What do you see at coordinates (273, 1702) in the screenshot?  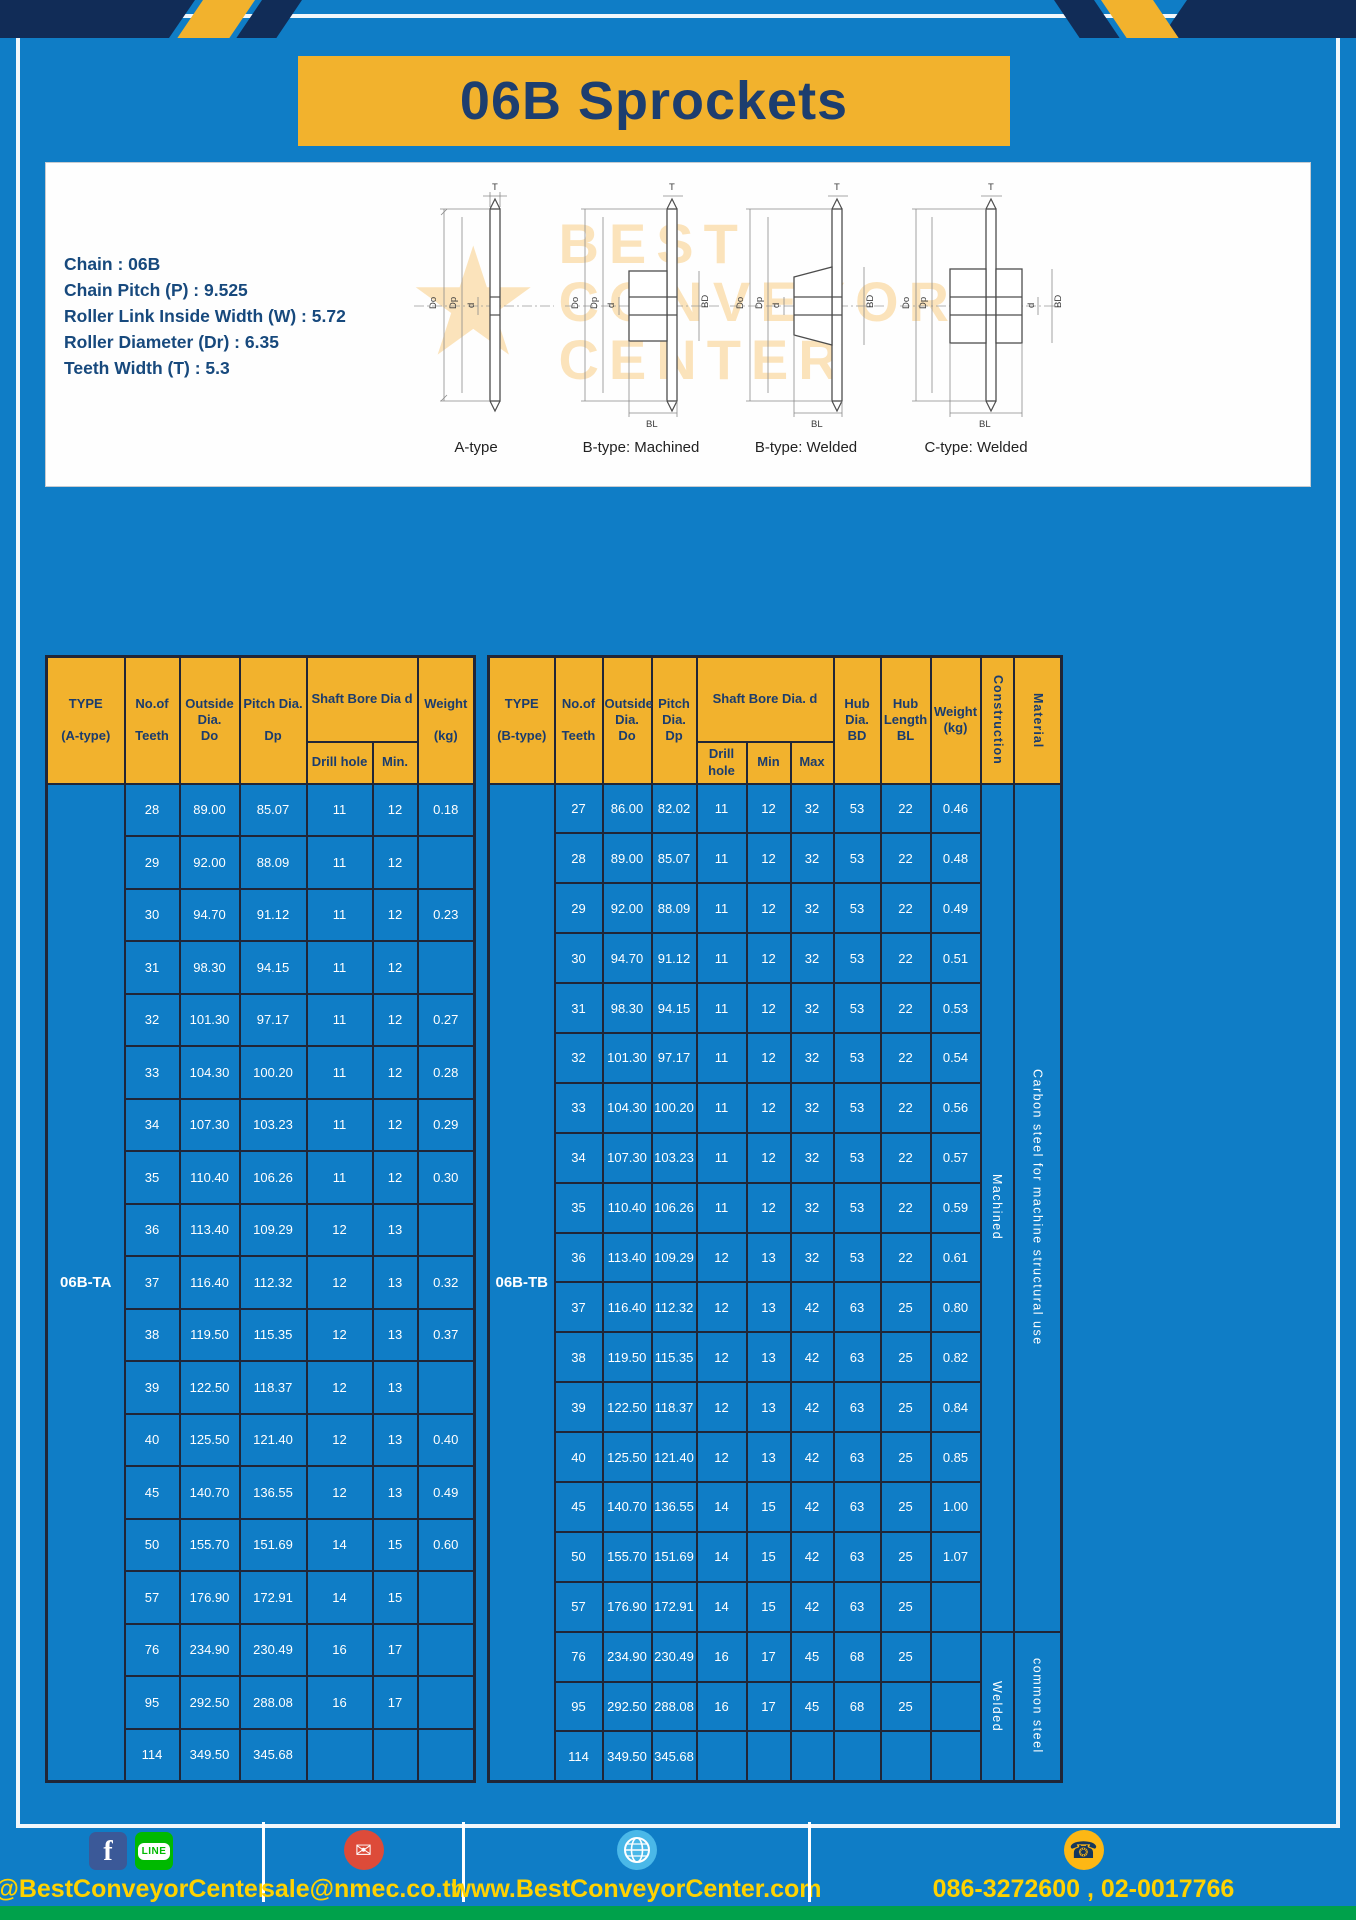 I see `table-cell: 288.08` at bounding box center [273, 1702].